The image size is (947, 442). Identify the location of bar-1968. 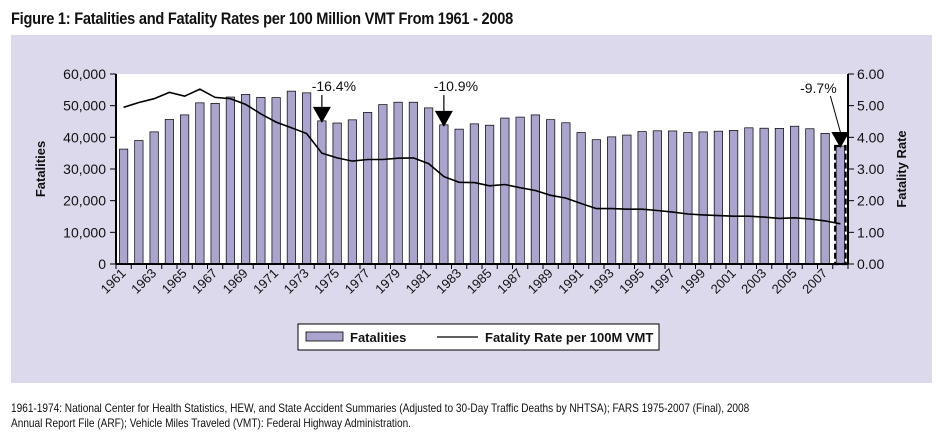
(230, 180).